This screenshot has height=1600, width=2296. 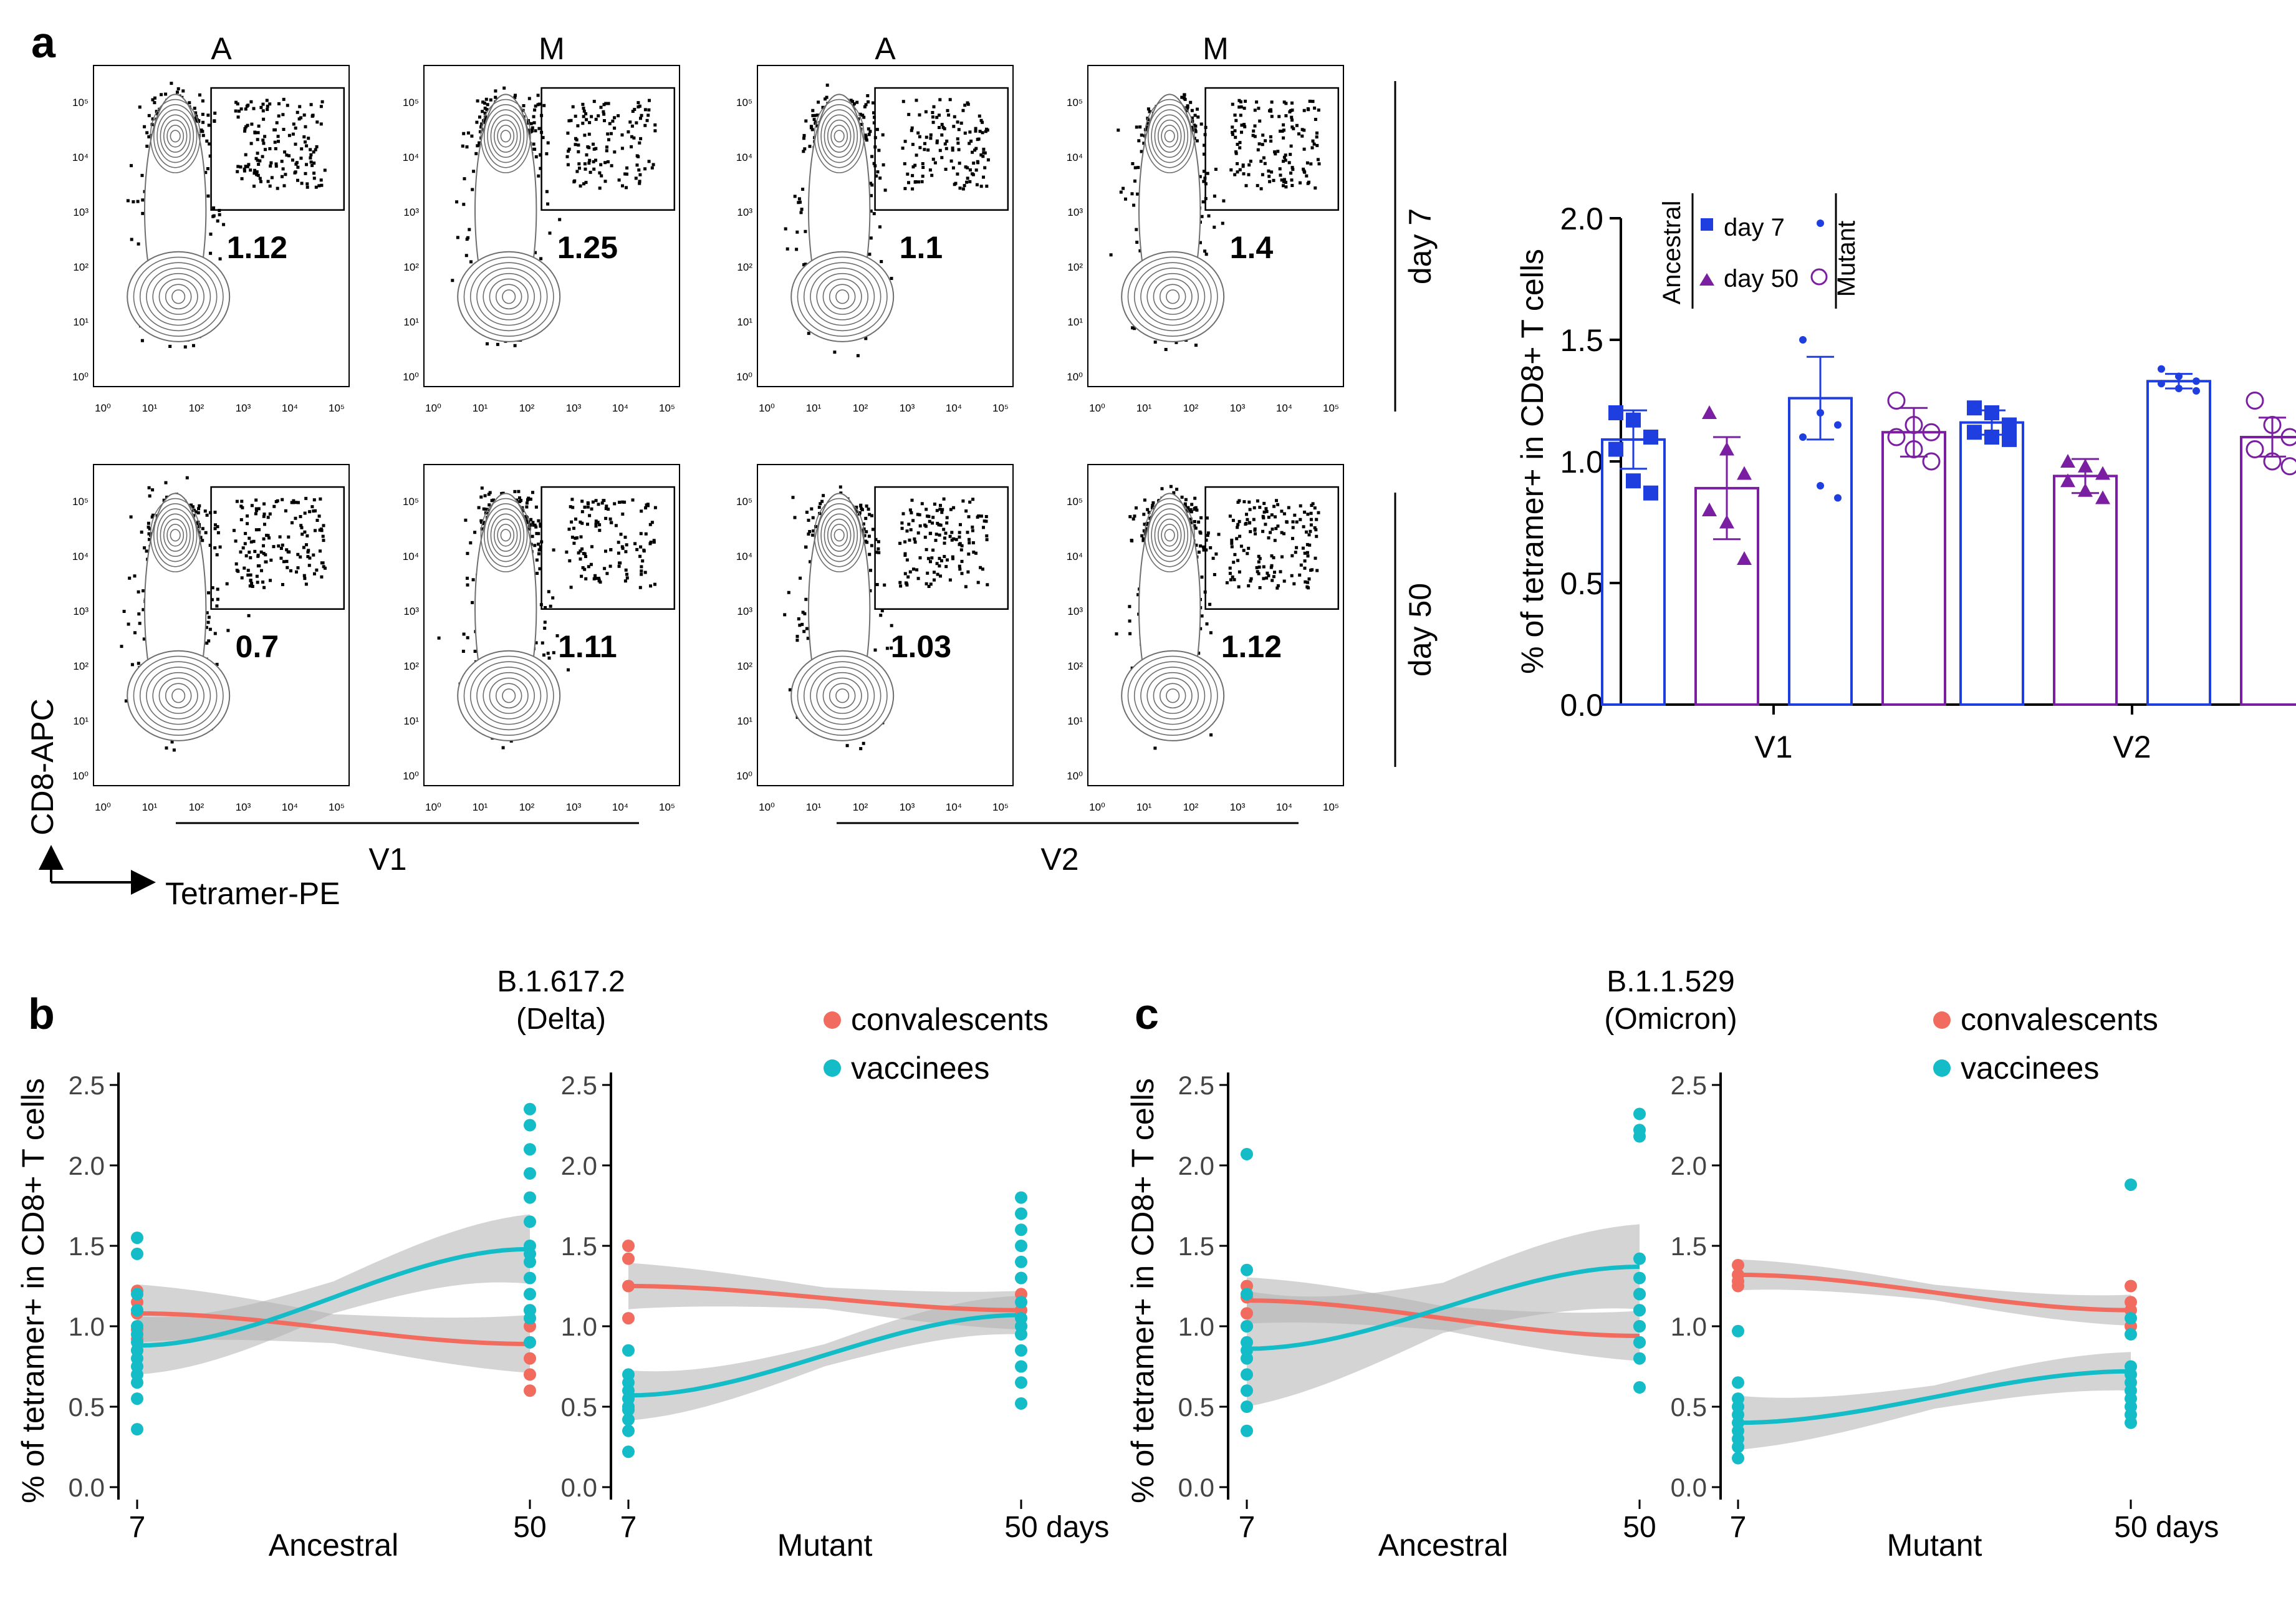 What do you see at coordinates (1532, 461) in the screenshot?
I see `bar-y-axis-label: % of tetramer+ in CD8+ T cells` at bounding box center [1532, 461].